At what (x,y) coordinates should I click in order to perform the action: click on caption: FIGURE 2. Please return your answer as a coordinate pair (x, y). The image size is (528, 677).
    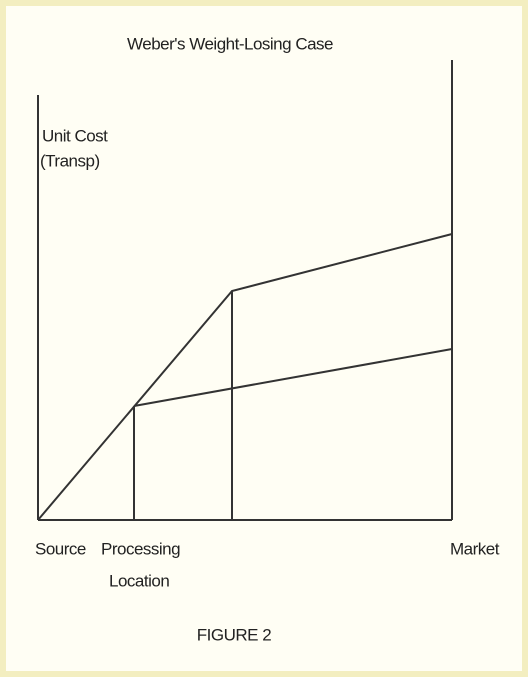
    Looking at the image, I should click on (234, 634).